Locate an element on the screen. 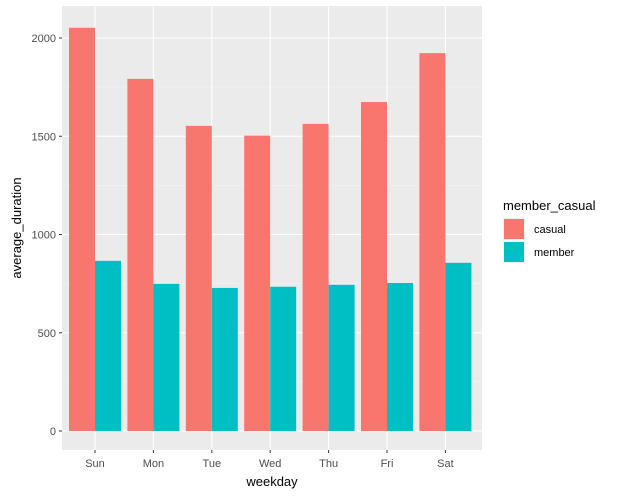 The width and height of the screenshot is (621, 496). bar-casual-fri is located at coordinates (374, 267).